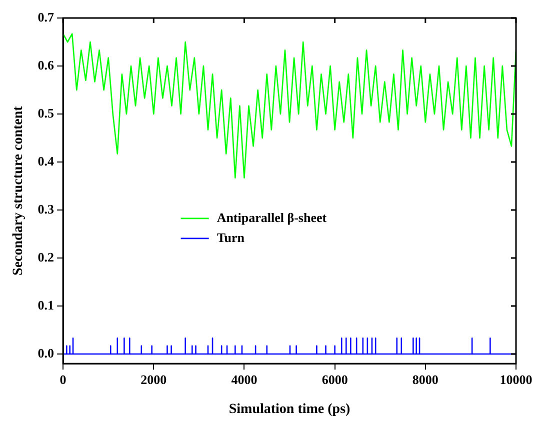  What do you see at coordinates (516, 379) in the screenshot?
I see `x-tick-label: 10000` at bounding box center [516, 379].